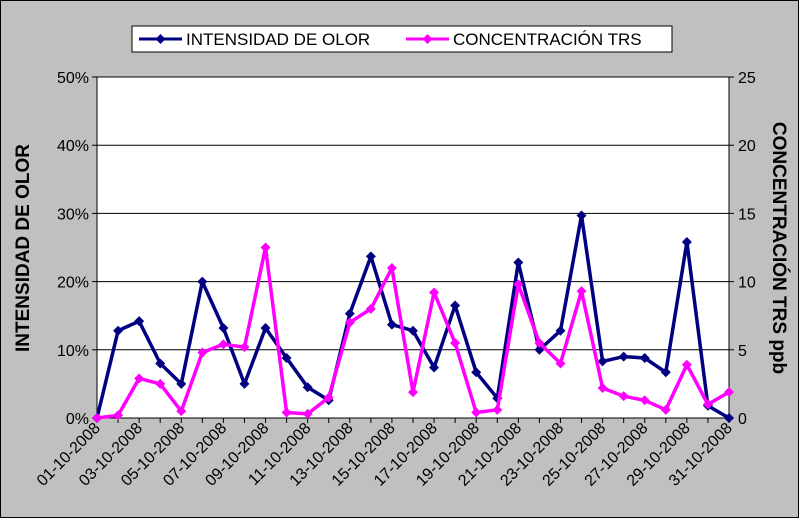  I want to click on right-tick-label: 20, so click(747, 146).